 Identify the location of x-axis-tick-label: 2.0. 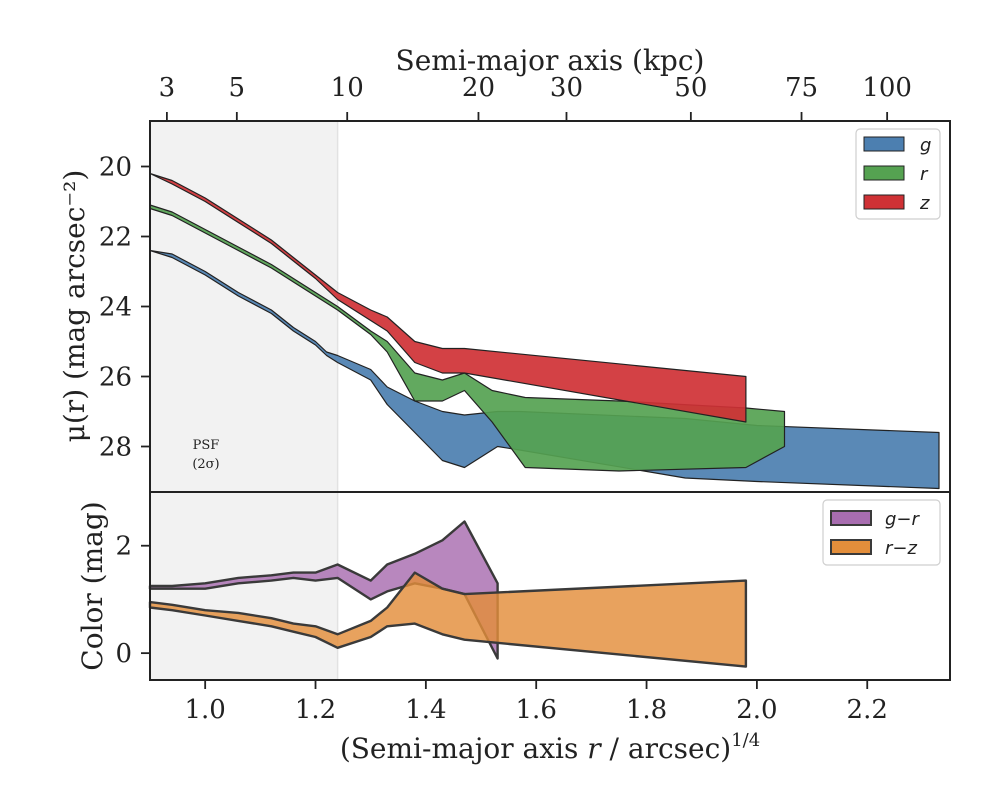
(756, 710).